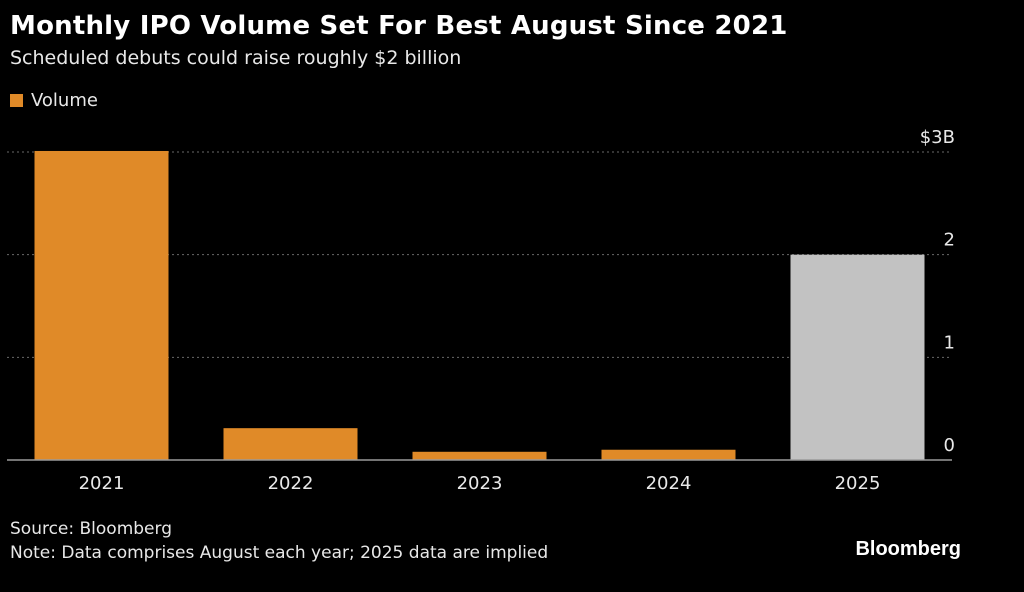  What do you see at coordinates (949, 240) in the screenshot?
I see `y-tick-label: 2` at bounding box center [949, 240].